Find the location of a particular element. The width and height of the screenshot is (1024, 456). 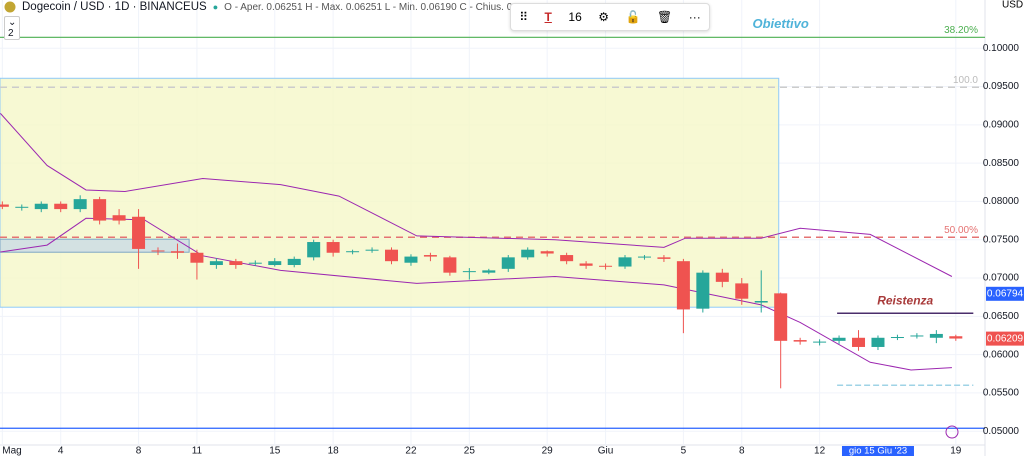

x-tick-label: 12 is located at coordinates (820, 451).